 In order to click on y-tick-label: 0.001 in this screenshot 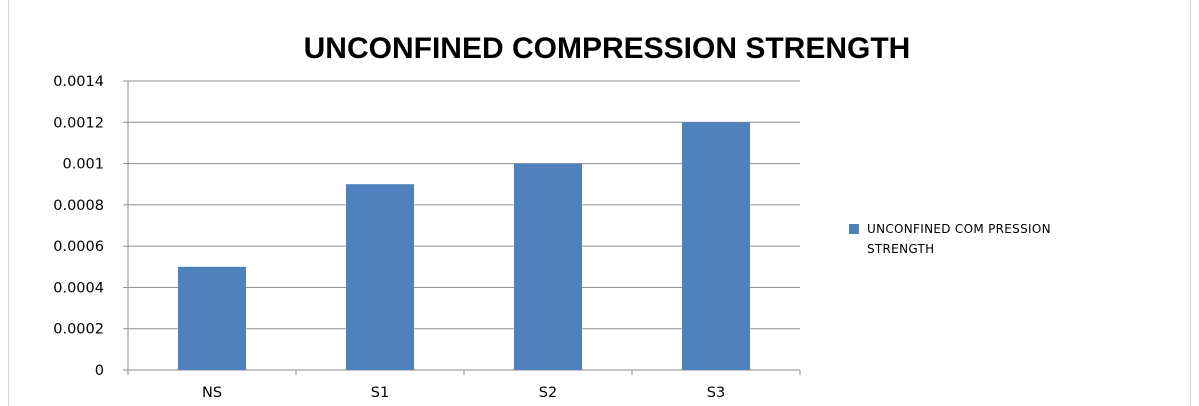, I will do `click(83, 165)`.